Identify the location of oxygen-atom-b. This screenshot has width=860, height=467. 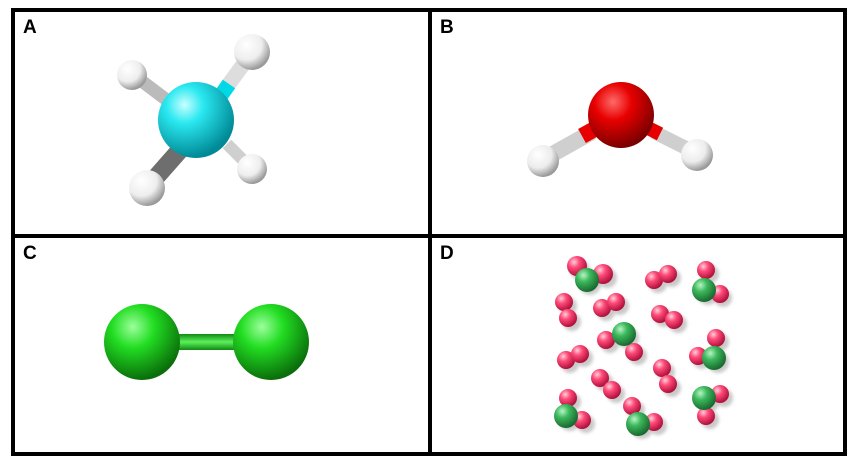
(621, 115).